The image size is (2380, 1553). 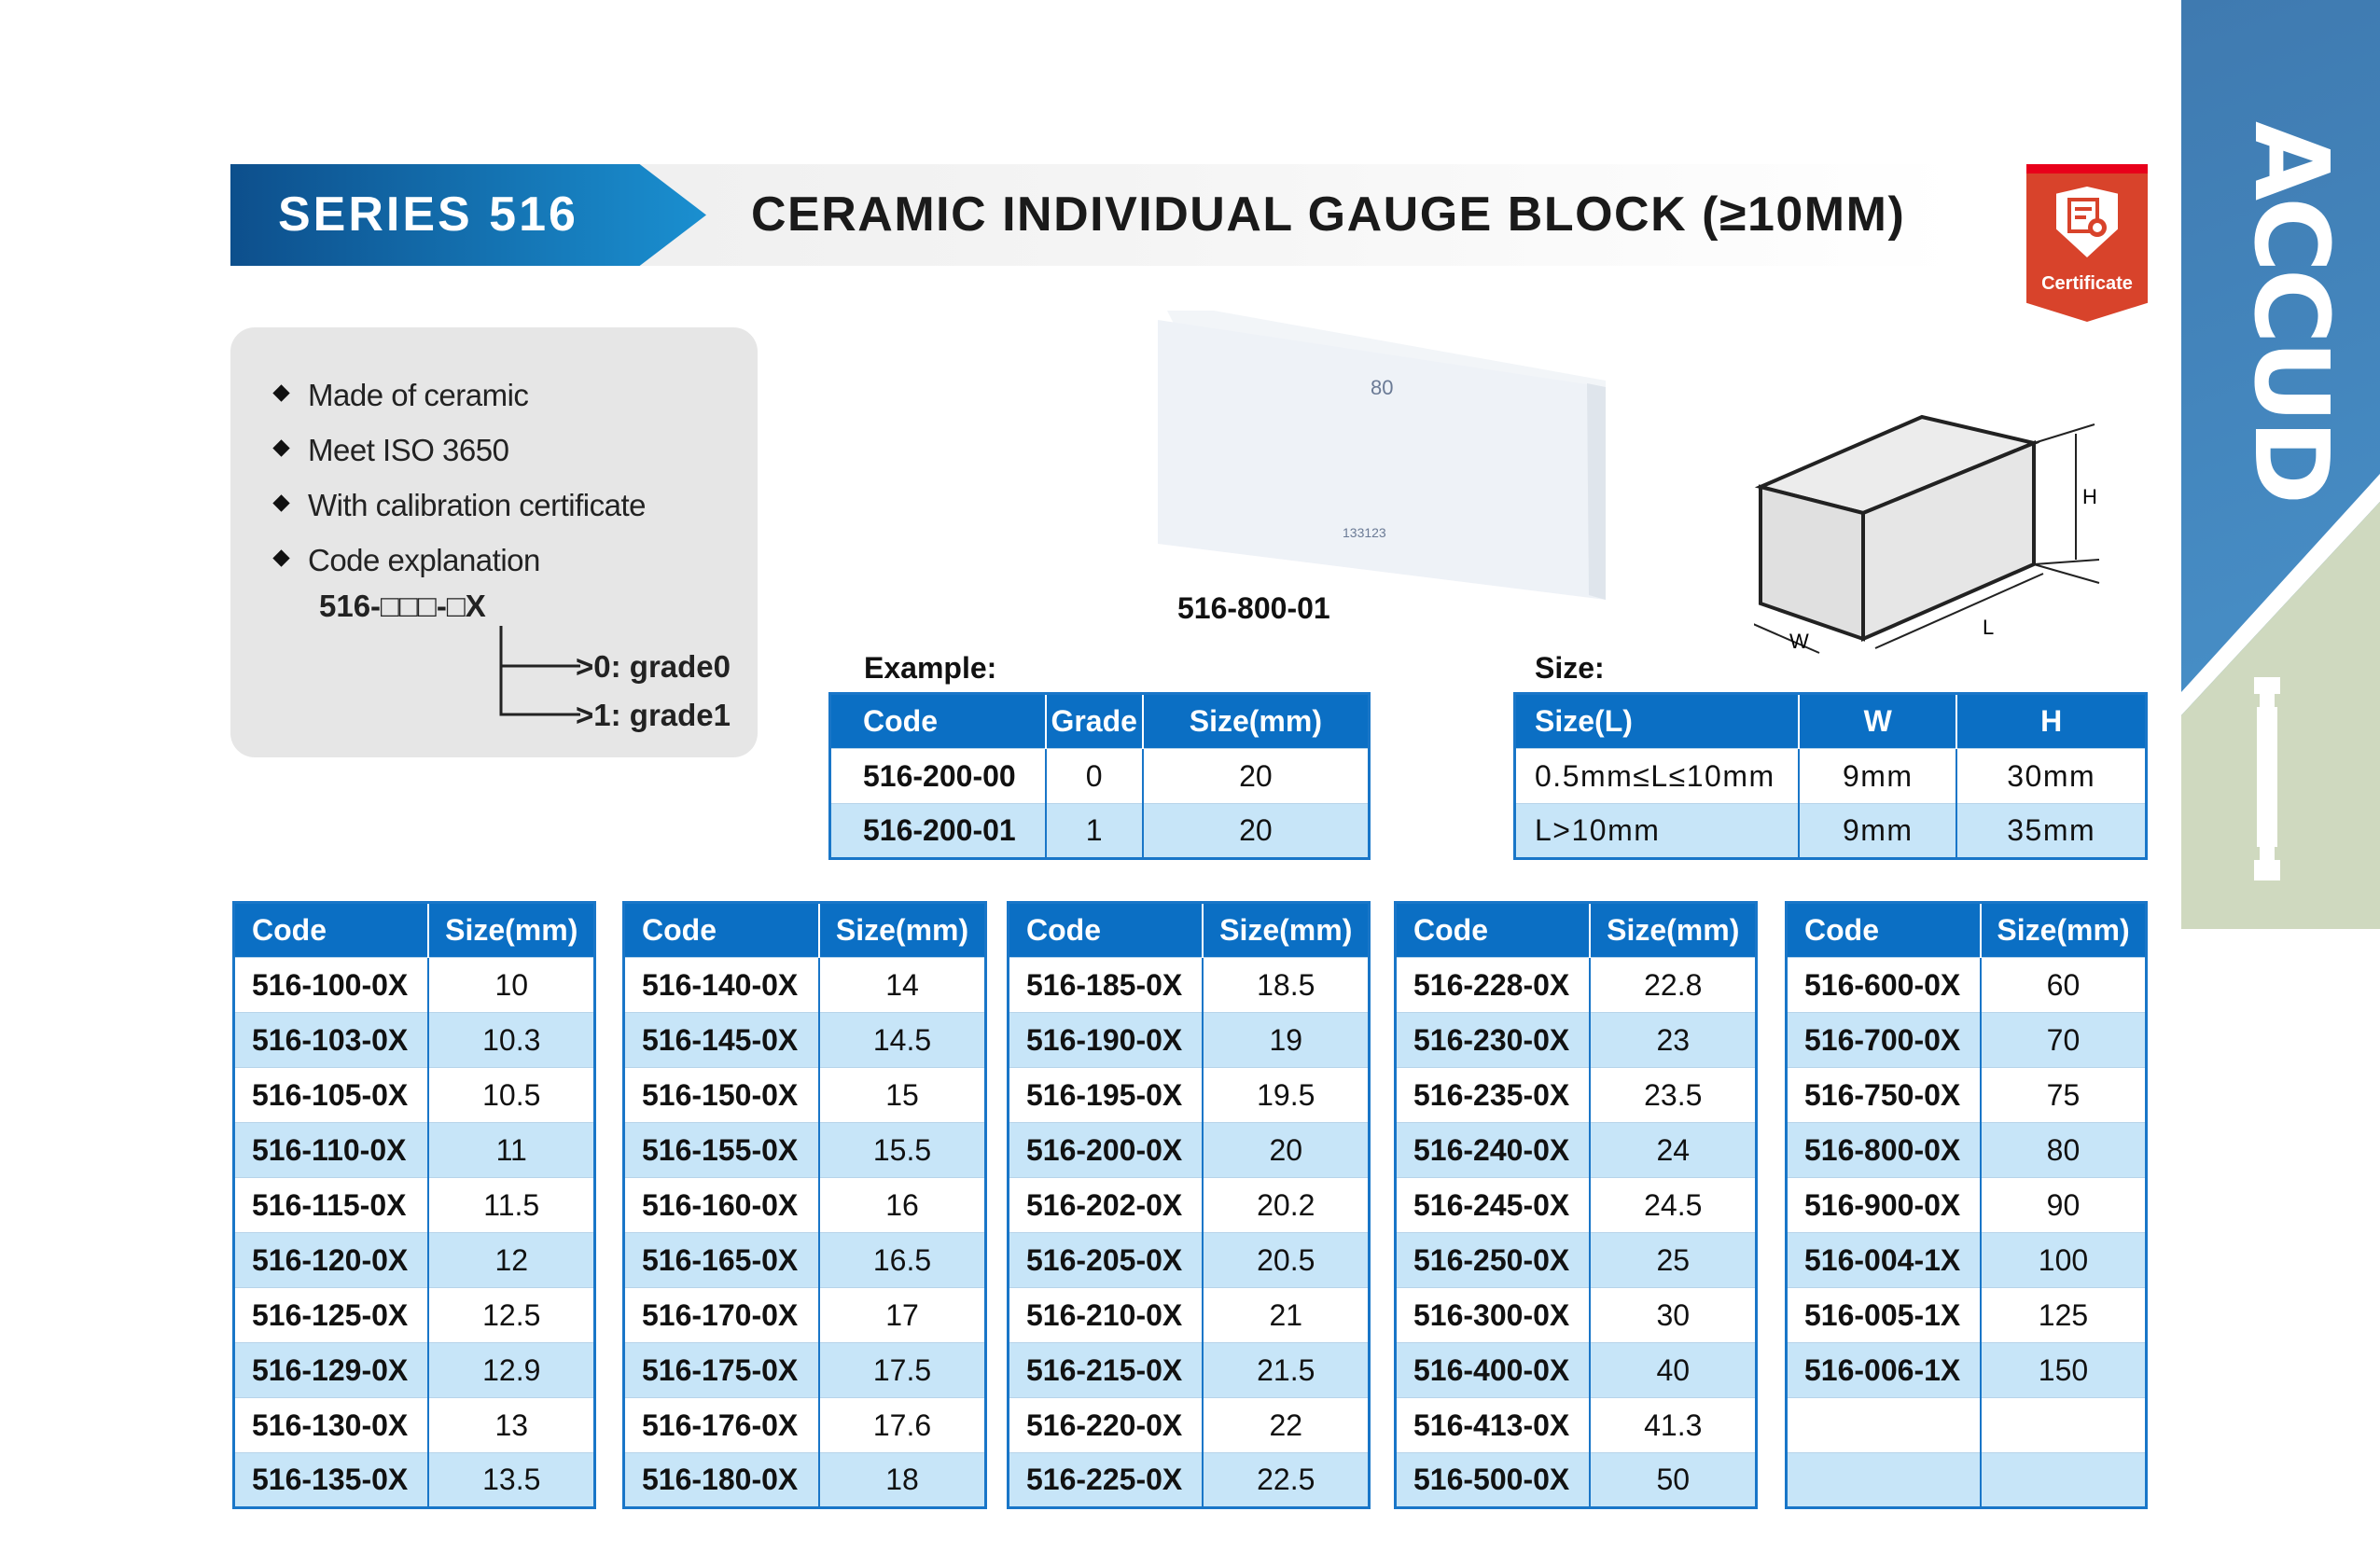 I want to click on certificate-label: Certificate, so click(x=2087, y=283).